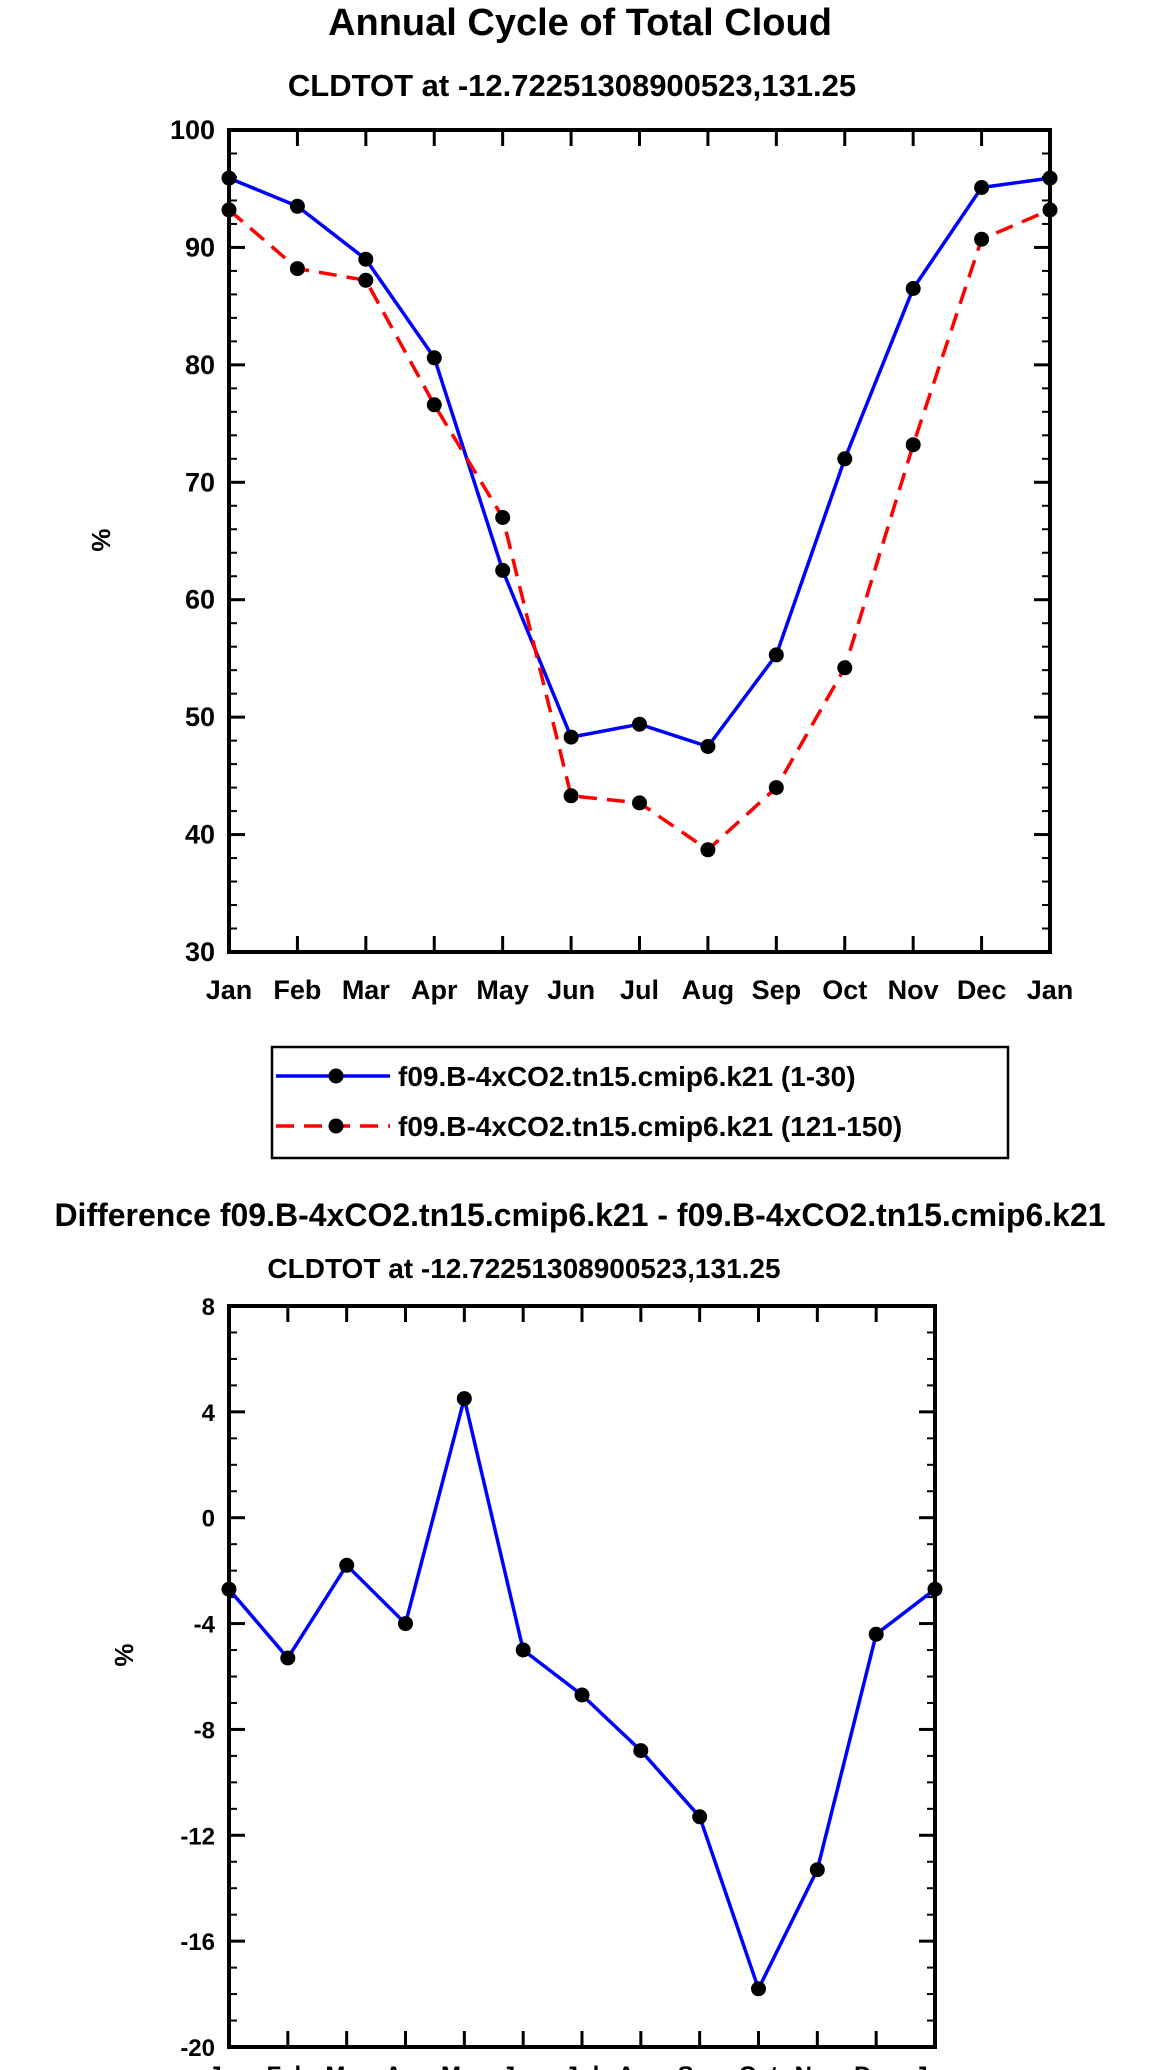 The width and height of the screenshot is (1161, 2070). What do you see at coordinates (627, 1076) in the screenshot?
I see `legend-label-series-1: f09.B-4xCO2.tn15.cmip6.k21 (1-30)` at bounding box center [627, 1076].